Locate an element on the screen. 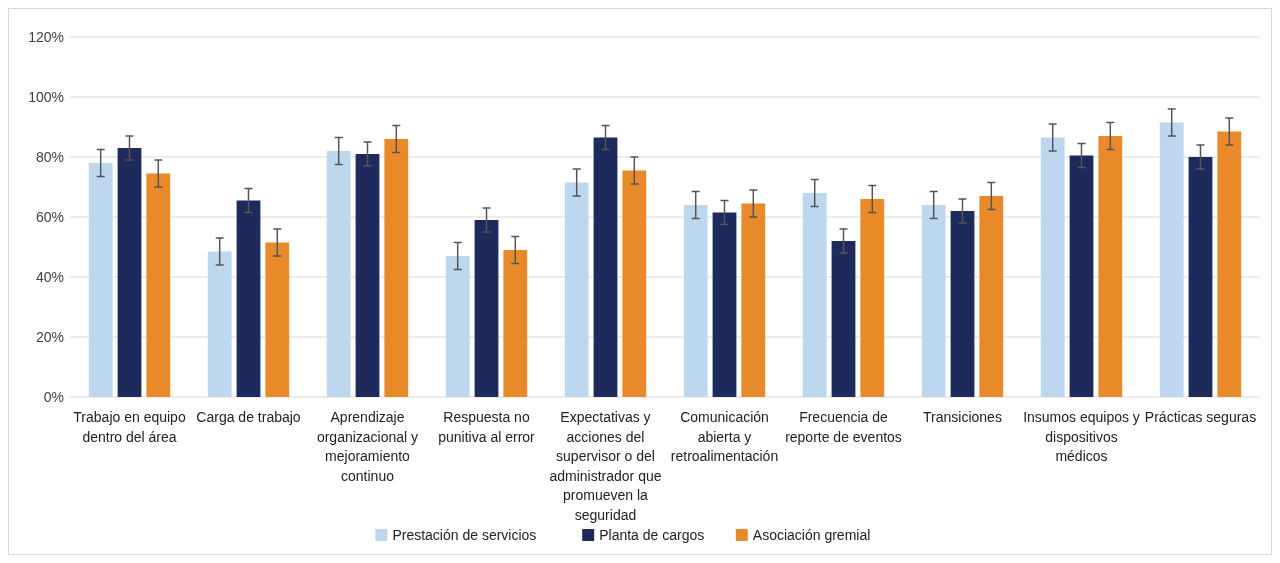 The height and width of the screenshot is (563, 1280). x-tick-label: Insumos equipos y dispositivos médicos is located at coordinates (1081, 436).